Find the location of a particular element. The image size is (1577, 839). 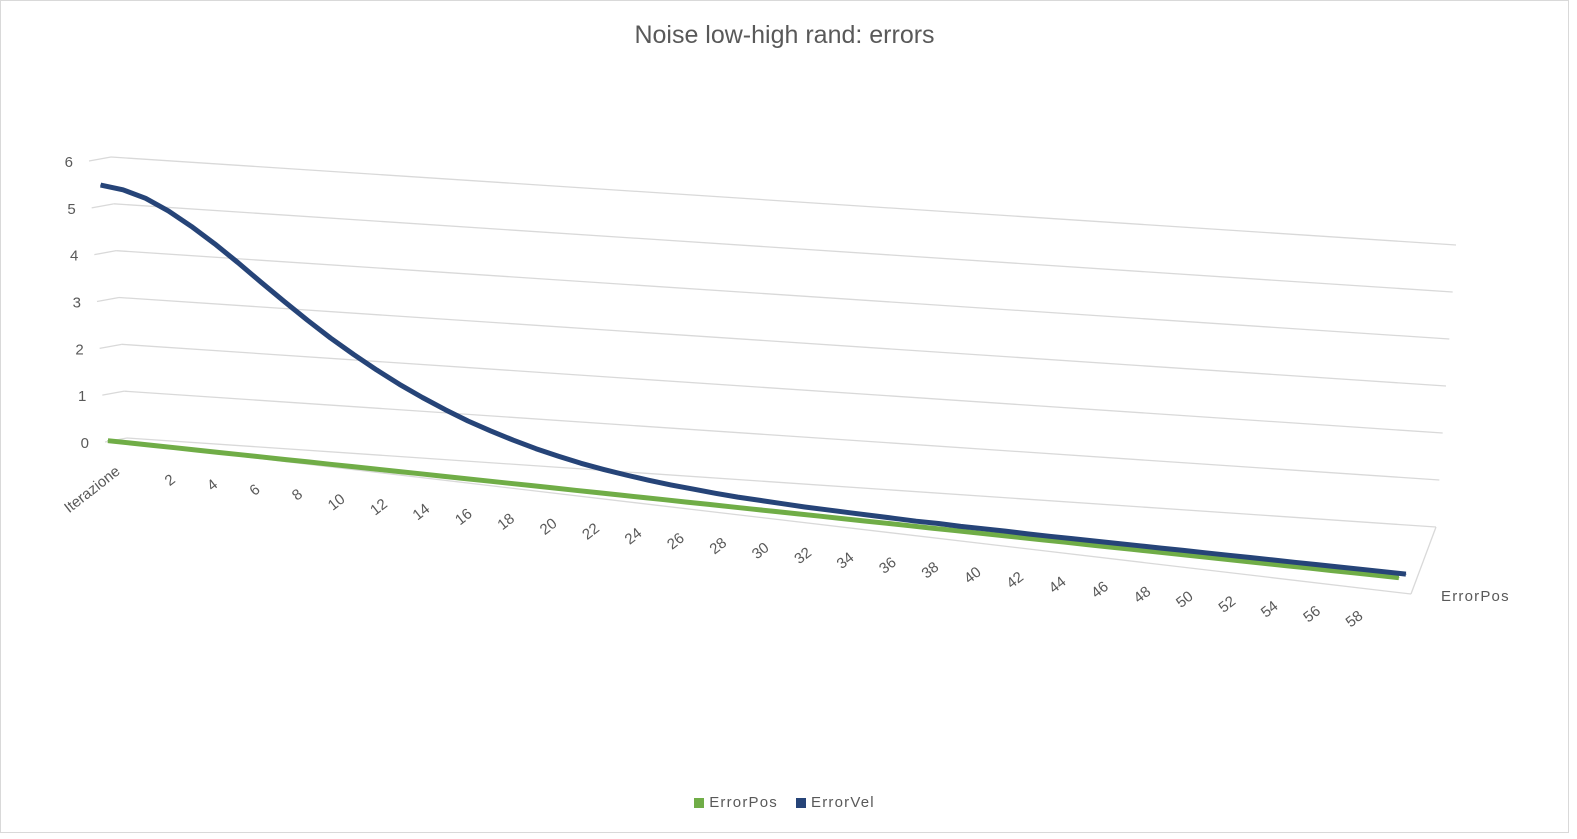

legend-label-errorpos: ErrorPos is located at coordinates (743, 802).